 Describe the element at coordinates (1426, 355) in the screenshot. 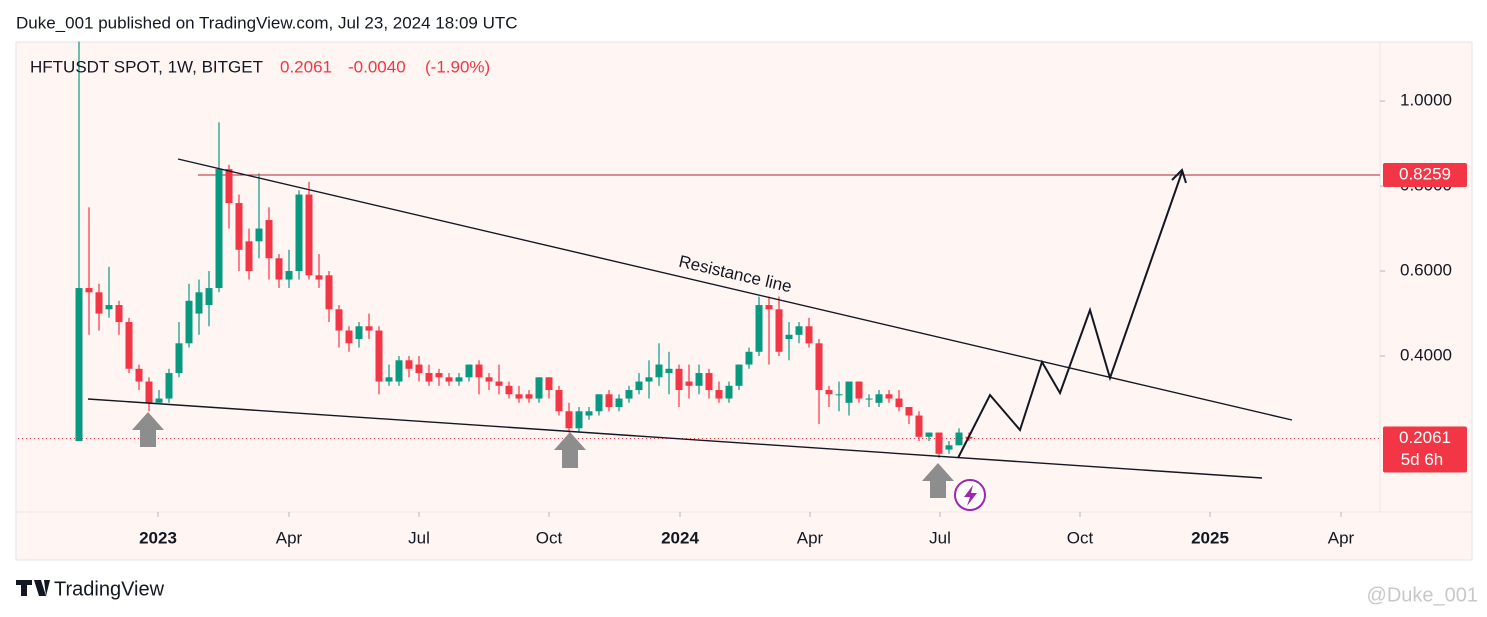

I see `y-tick-label: 0.4000` at that location.